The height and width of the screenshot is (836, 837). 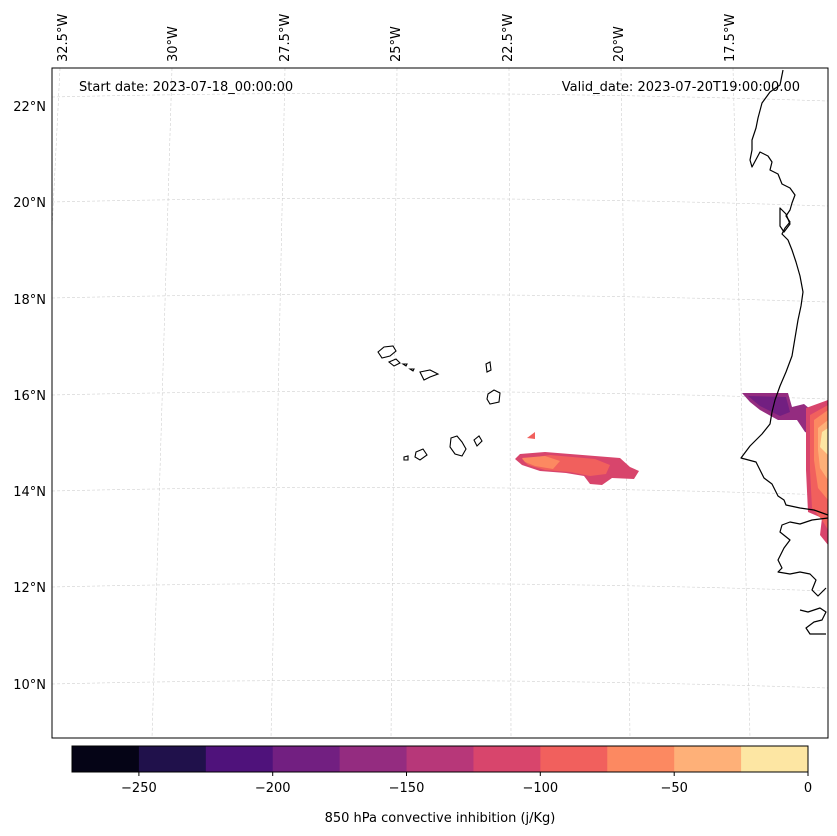 What do you see at coordinates (173, 44) in the screenshot?
I see `lon-label: 30°W` at bounding box center [173, 44].